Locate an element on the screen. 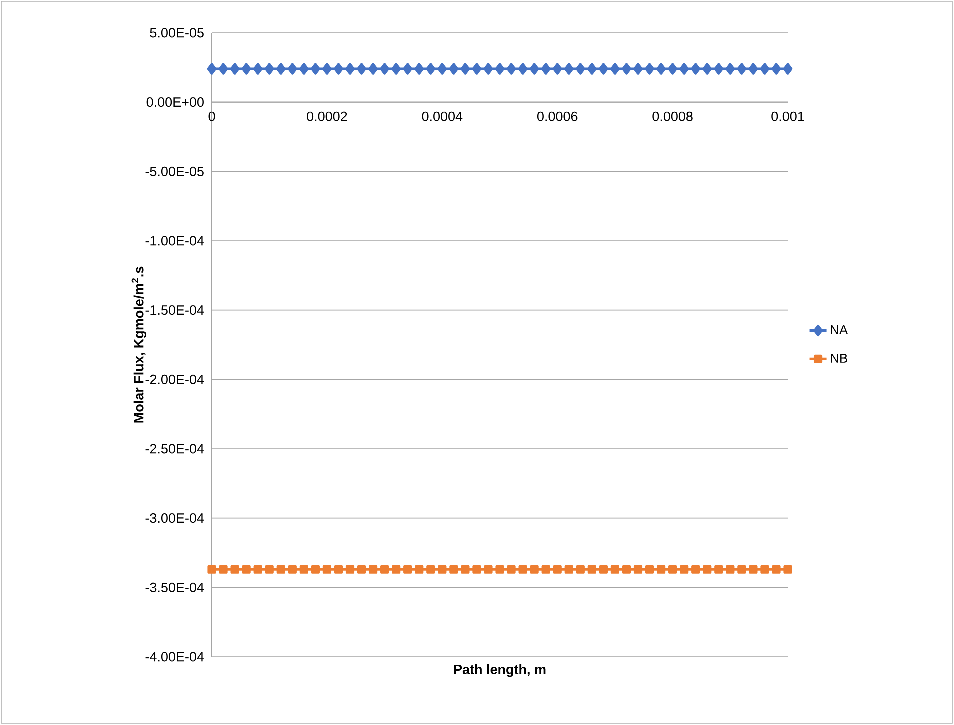  legend-label: NA is located at coordinates (839, 330).